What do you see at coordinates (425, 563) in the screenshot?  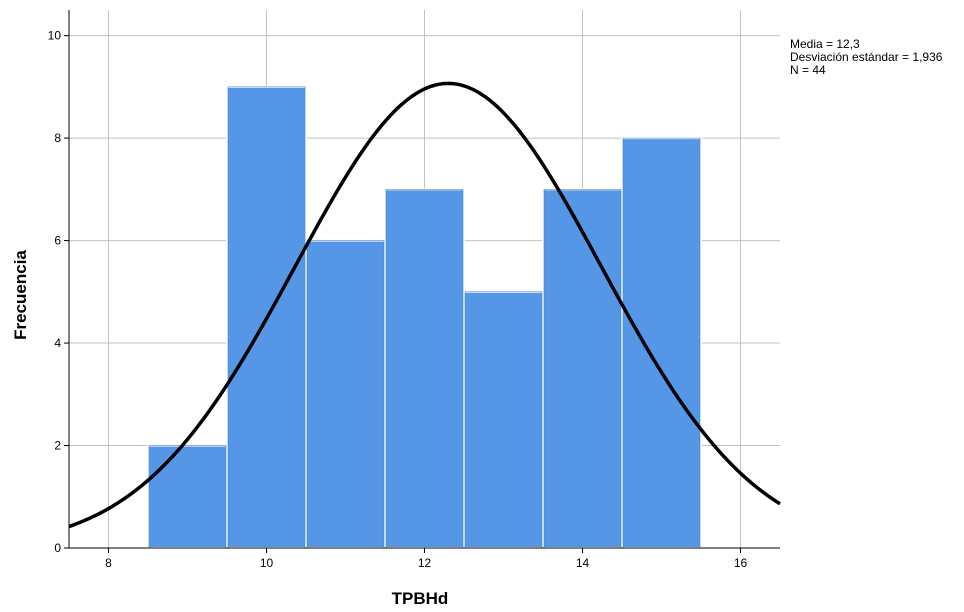 I see `x-tick-label-2: 12` at bounding box center [425, 563].